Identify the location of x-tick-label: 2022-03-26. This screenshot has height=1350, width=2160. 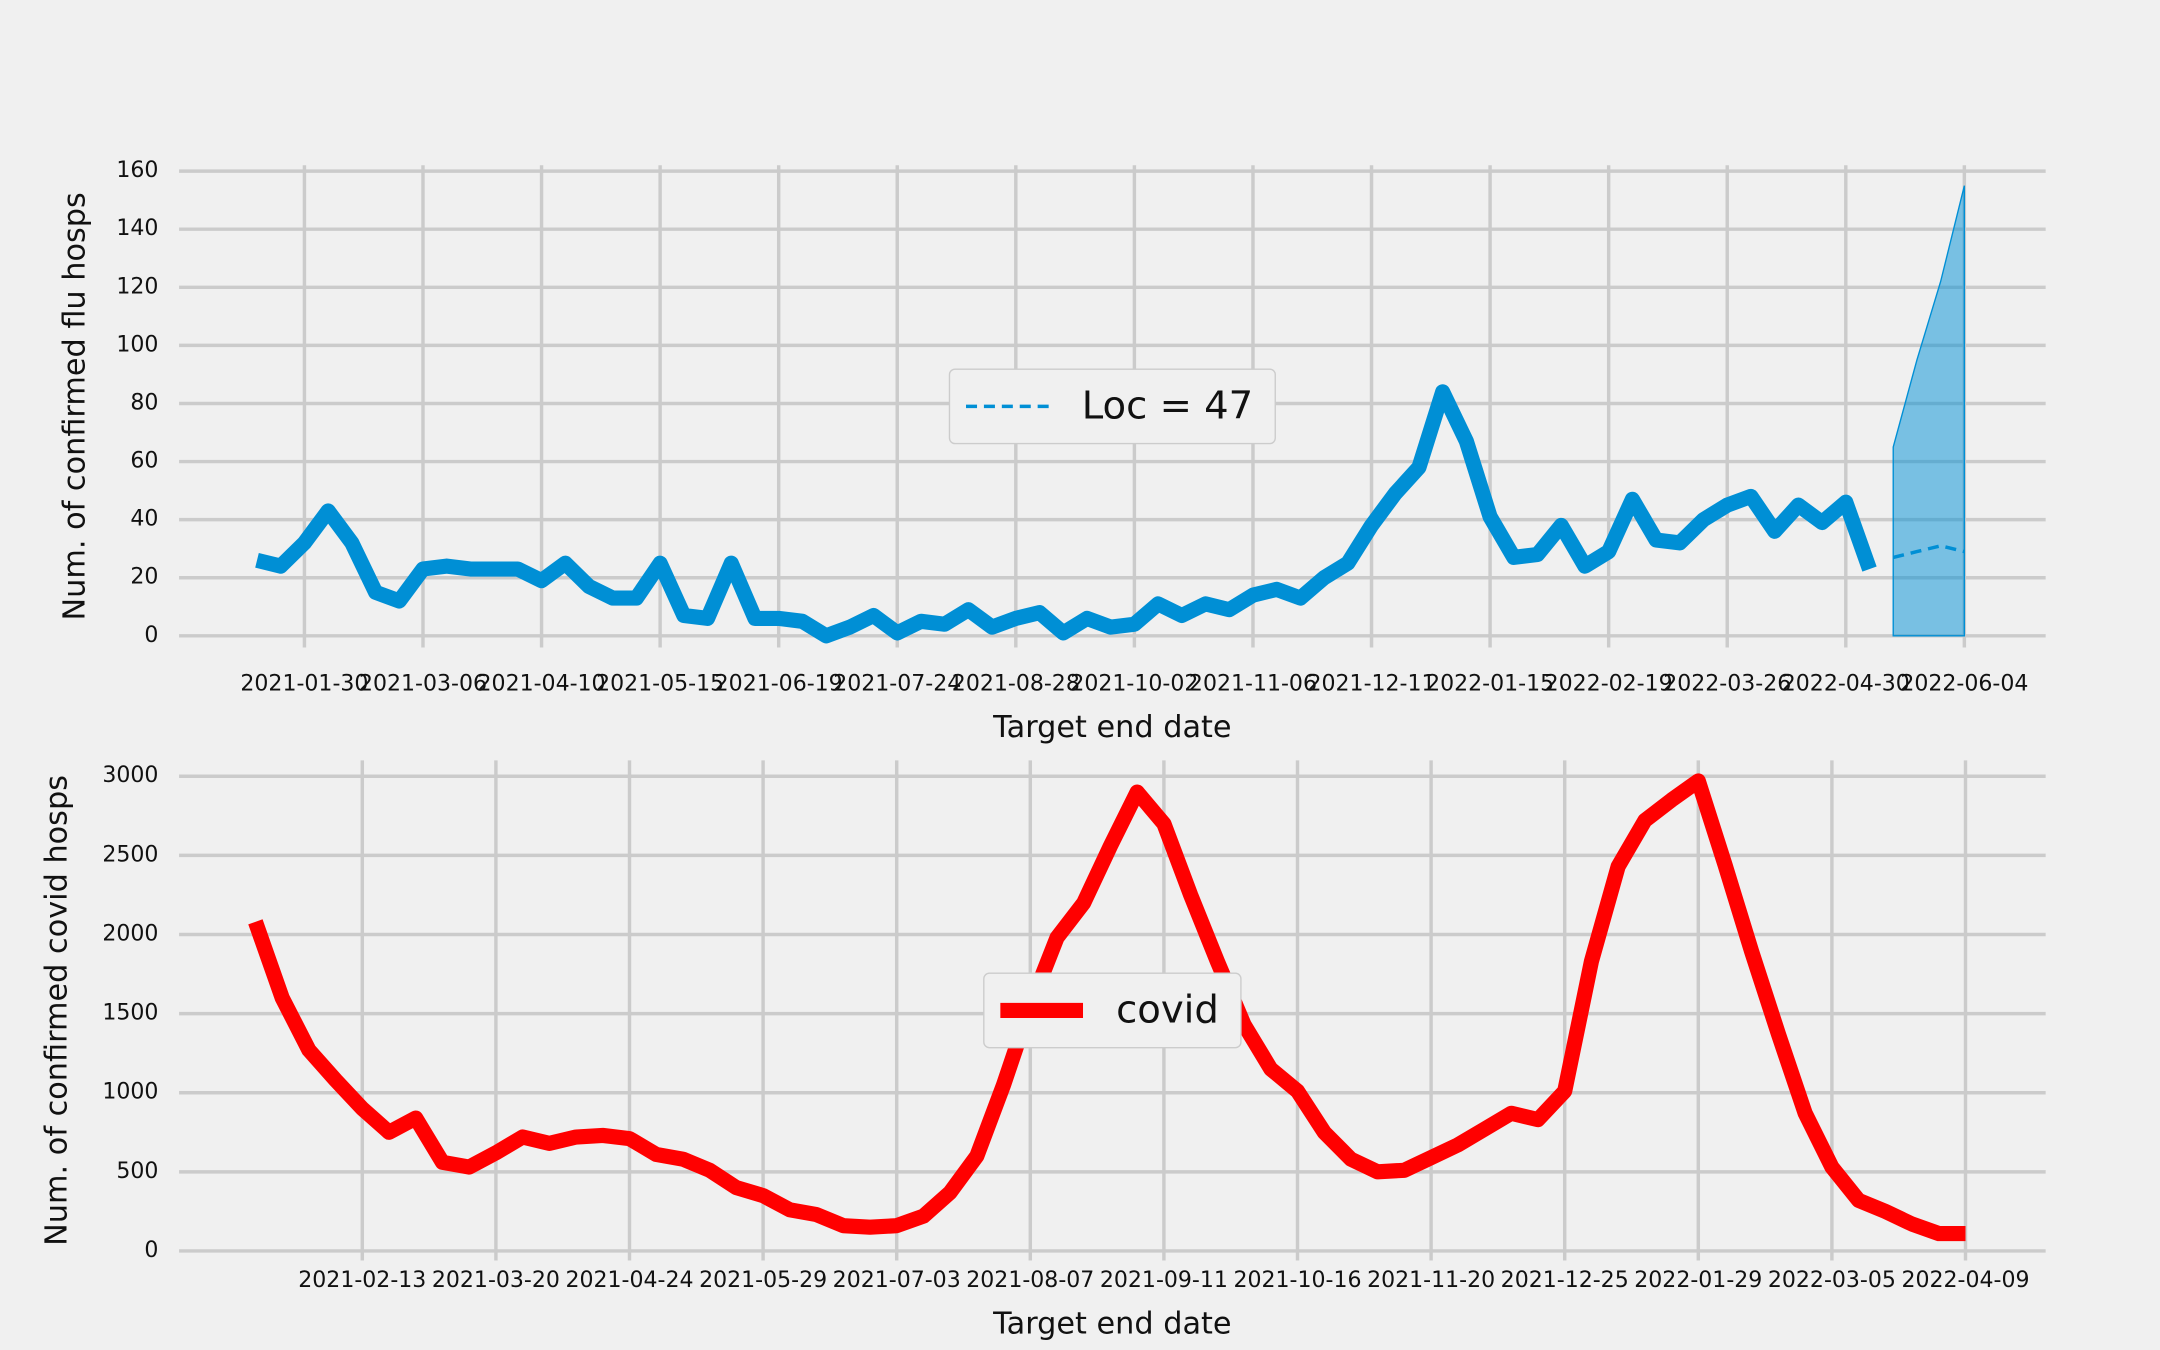
(1727, 684).